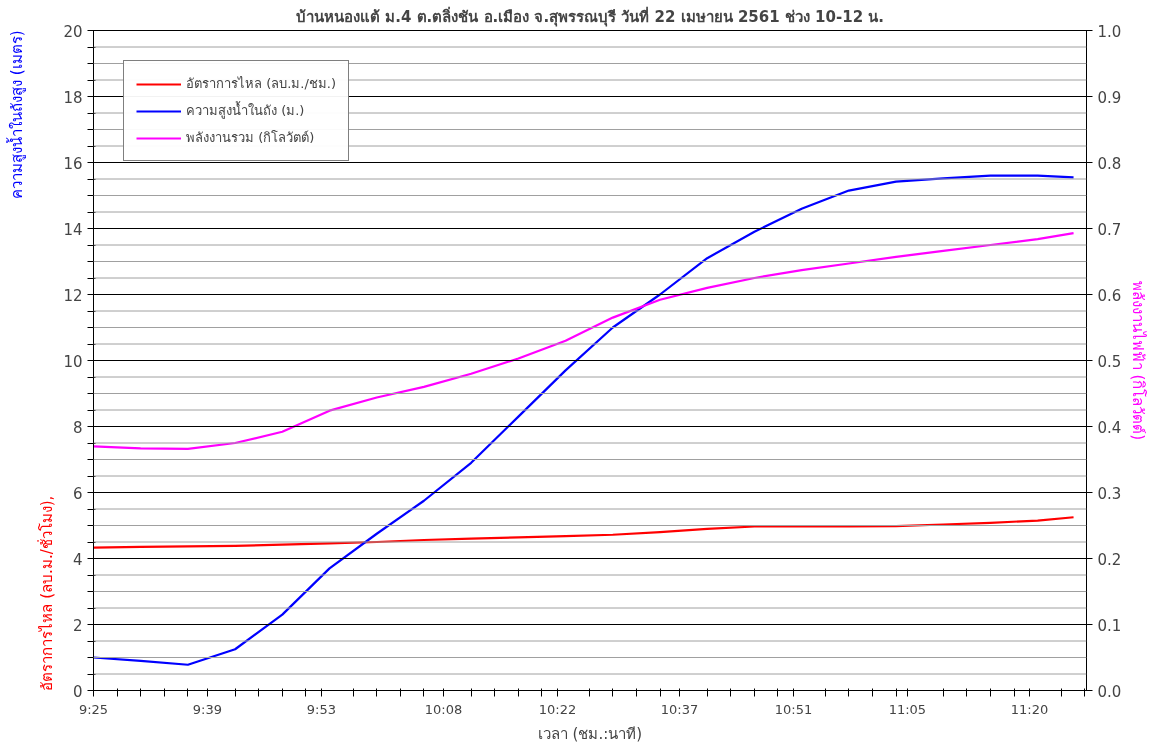 Image resolution: width=1153 pixels, height=749 pixels. Describe the element at coordinates (1109, 229) in the screenshot. I see `y2-tick-label: 0.7` at that location.